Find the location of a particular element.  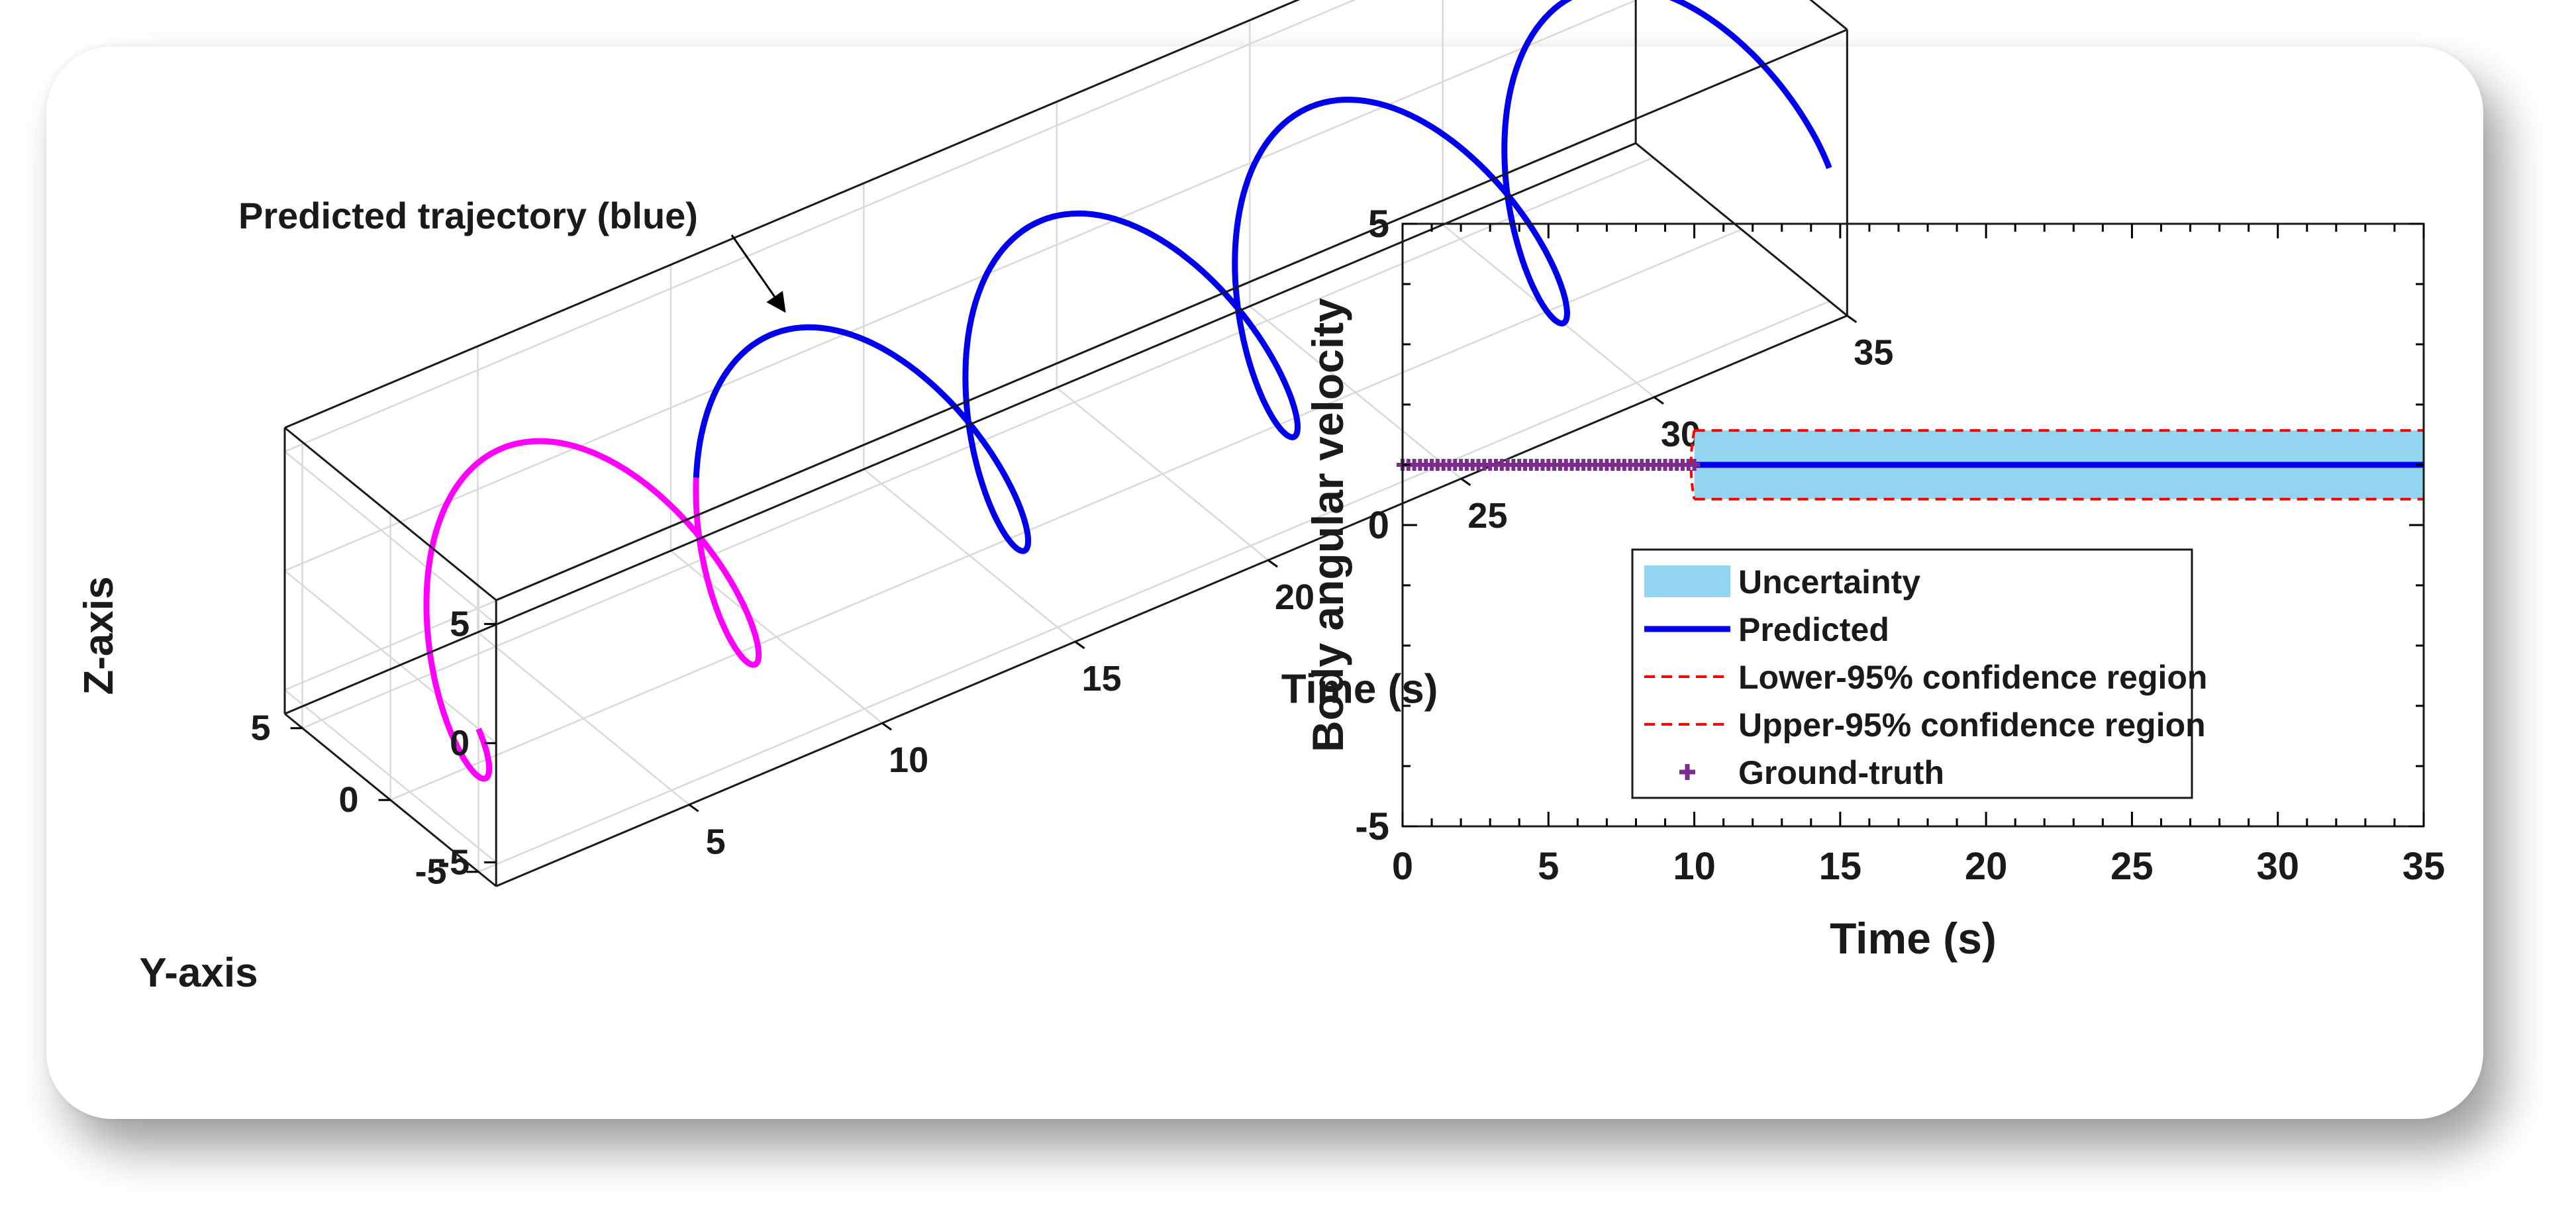

ground-truth-marker is located at coordinates (1694, 465).